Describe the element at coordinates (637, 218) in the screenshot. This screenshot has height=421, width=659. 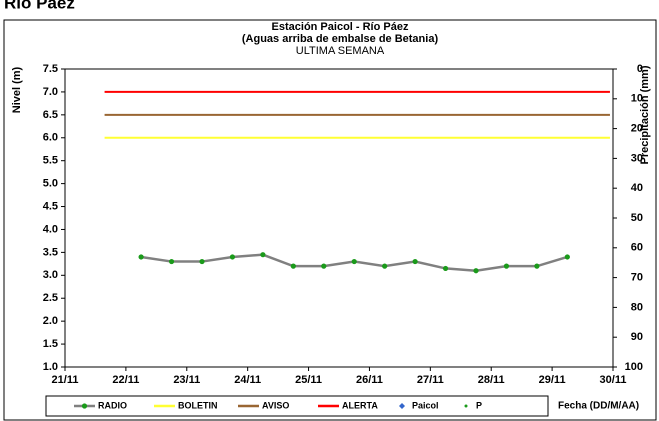
I see `y2-tick-label: 50` at that location.